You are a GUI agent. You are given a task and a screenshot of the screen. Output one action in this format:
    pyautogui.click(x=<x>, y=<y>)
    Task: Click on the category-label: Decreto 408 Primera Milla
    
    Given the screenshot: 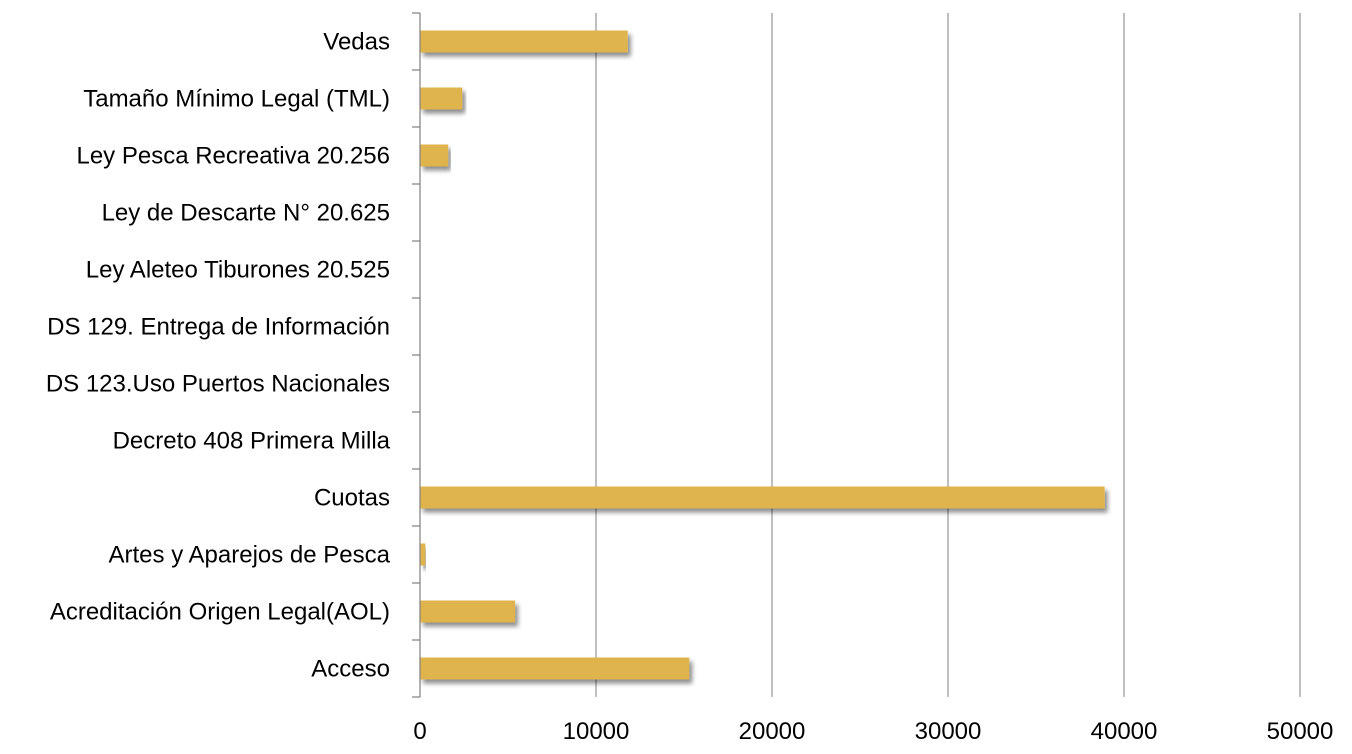 What is the action you would take?
    pyautogui.click(x=252, y=441)
    